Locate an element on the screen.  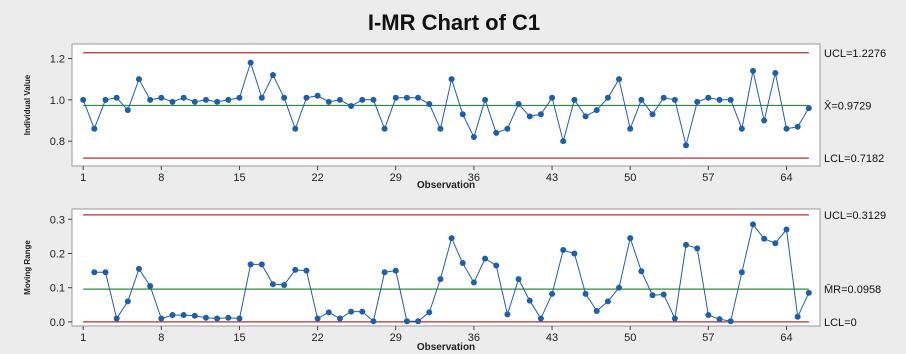
x-tick-label: 8 is located at coordinates (161, 338).